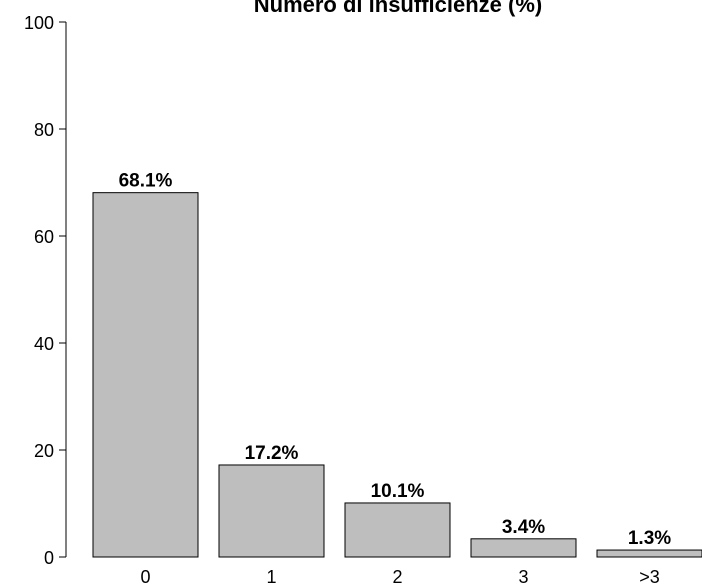 Image resolution: width=702 pixels, height=585 pixels. Describe the element at coordinates (271, 576) in the screenshot. I see `x-tick-label: 1` at that location.